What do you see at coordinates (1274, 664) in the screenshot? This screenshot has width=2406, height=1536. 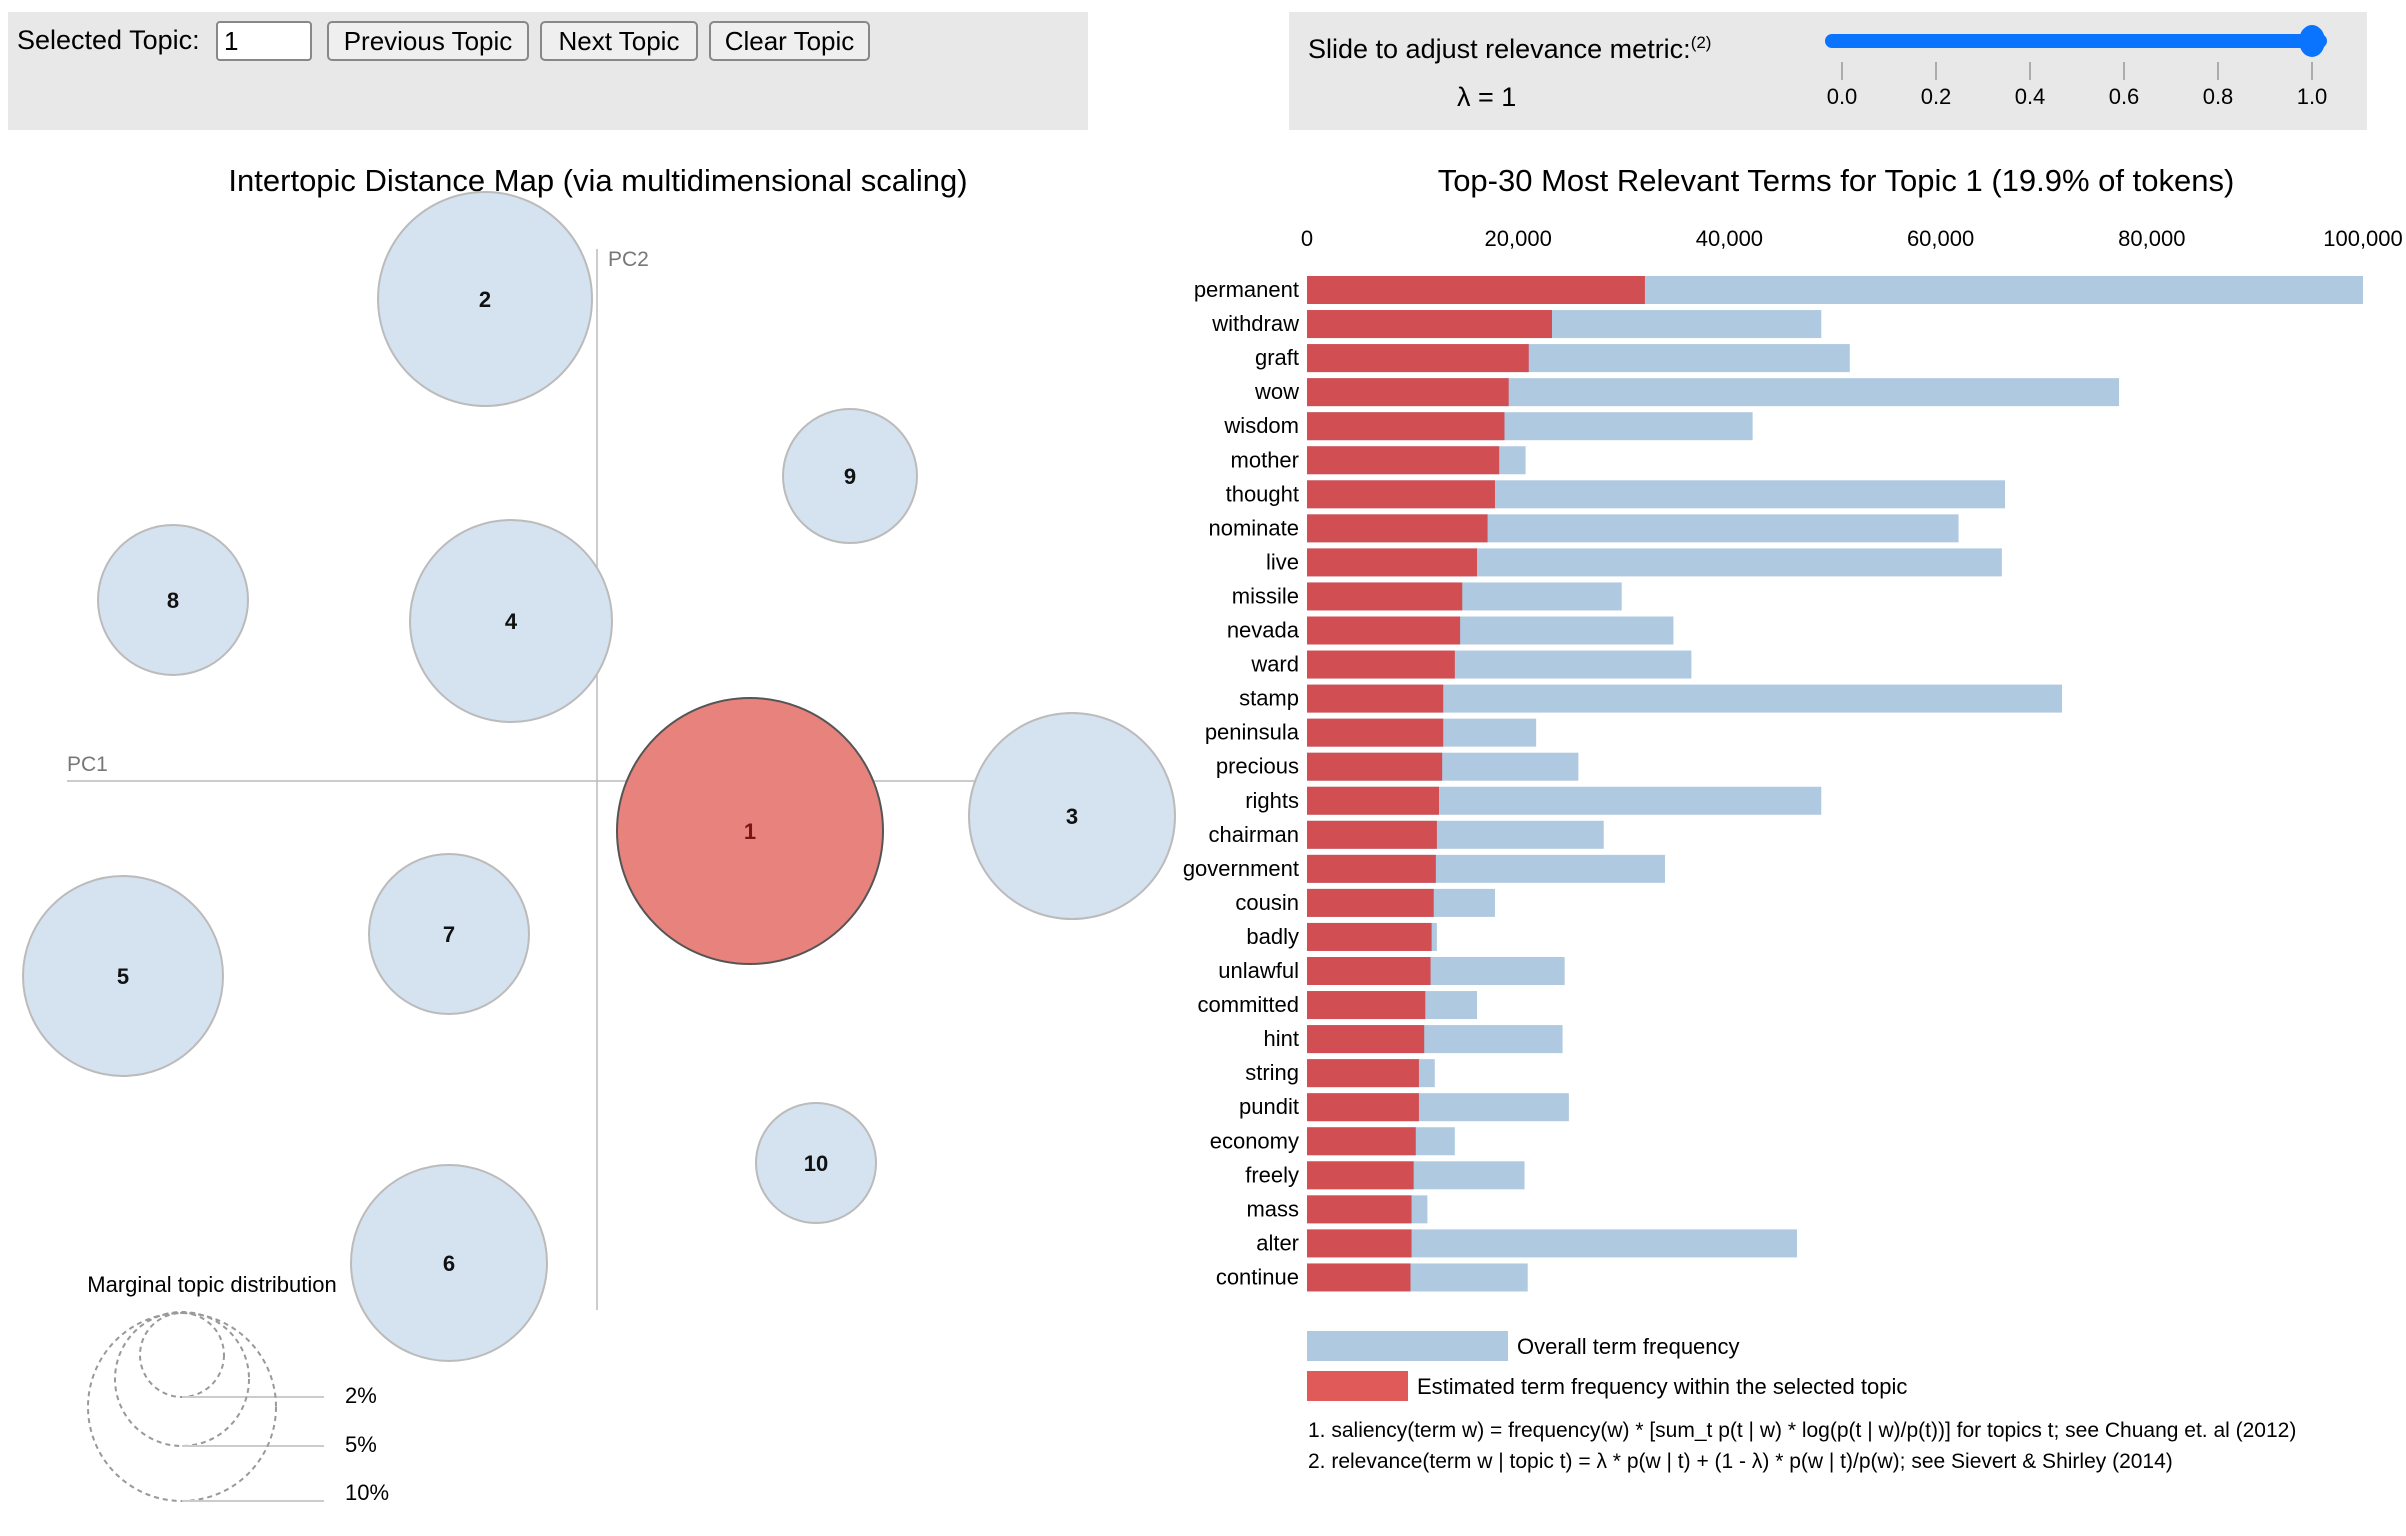 I see `term-label: ward` at bounding box center [1274, 664].